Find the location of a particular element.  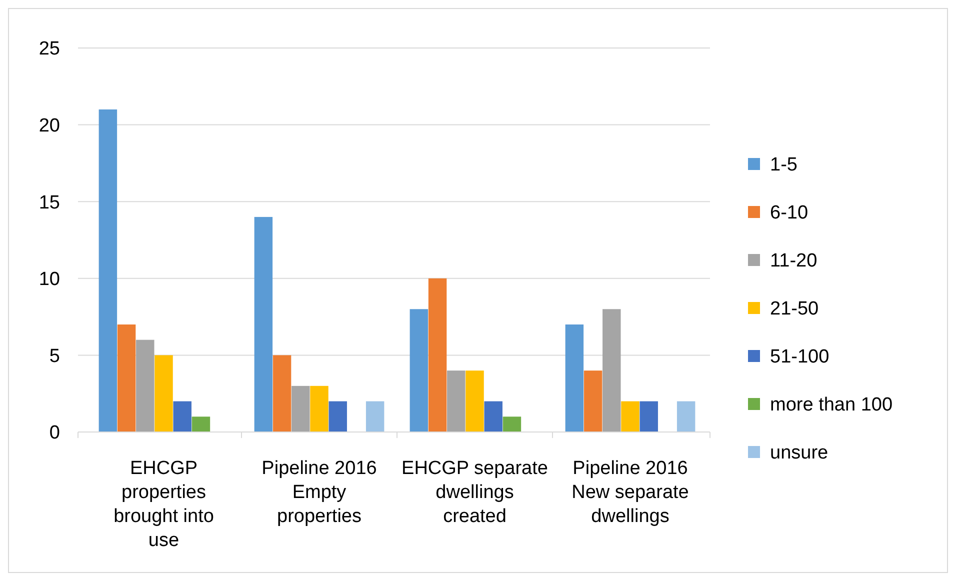

y-tick-label: 20 is located at coordinates (49, 125).